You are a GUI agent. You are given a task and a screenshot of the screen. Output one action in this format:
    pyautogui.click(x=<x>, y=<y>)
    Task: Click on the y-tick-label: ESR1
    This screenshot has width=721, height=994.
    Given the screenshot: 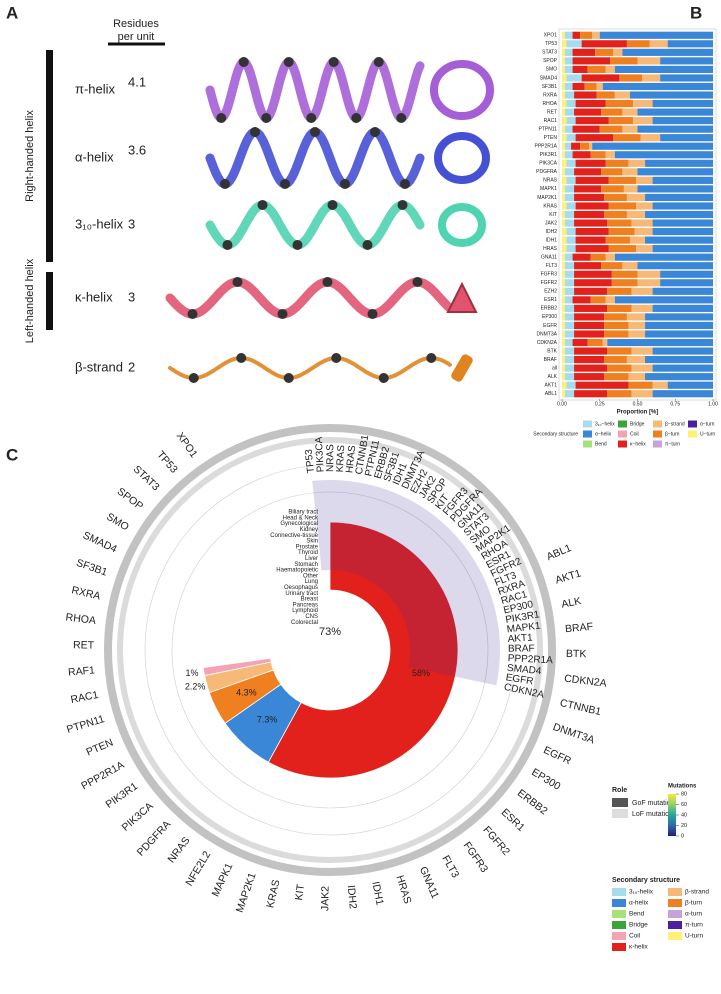 What is the action you would take?
    pyautogui.click(x=550, y=300)
    